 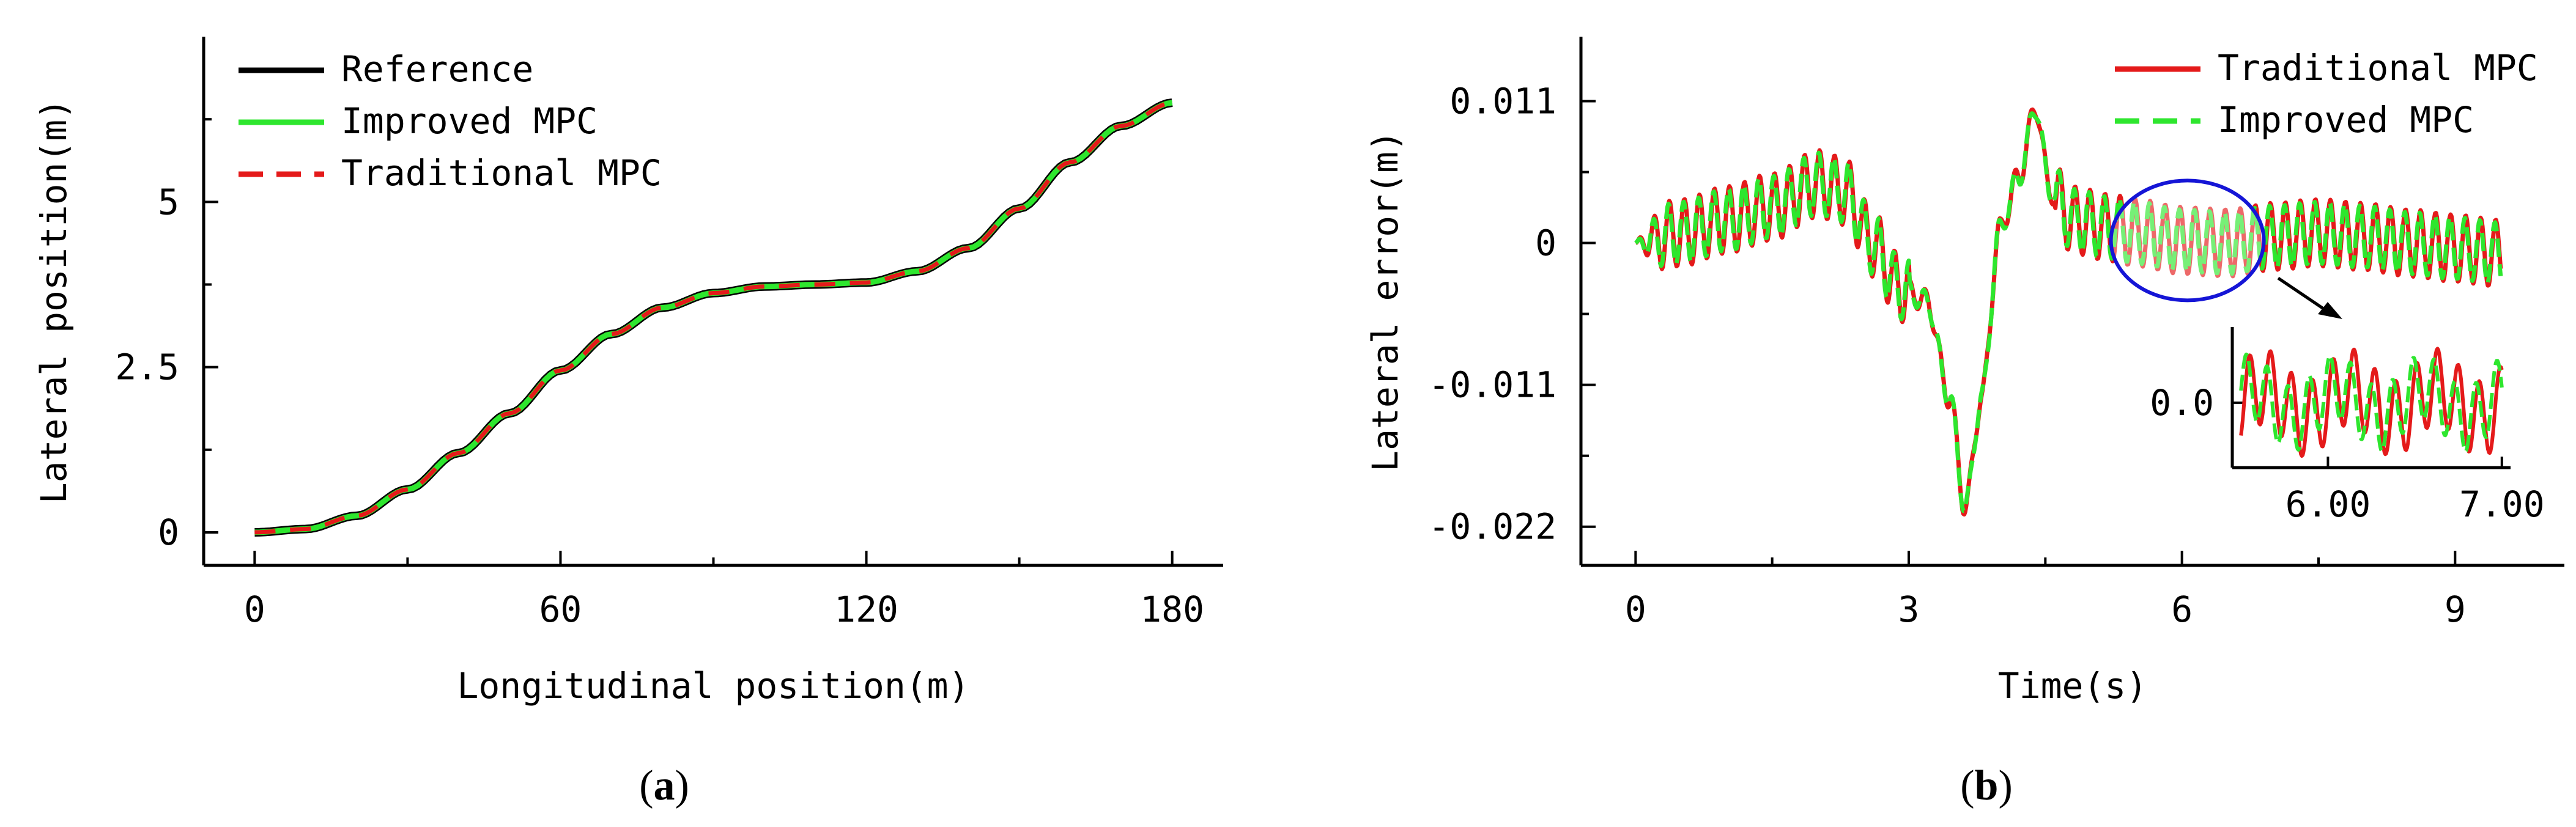 I want to click on x-tick-label: 6, so click(x=2182, y=609).